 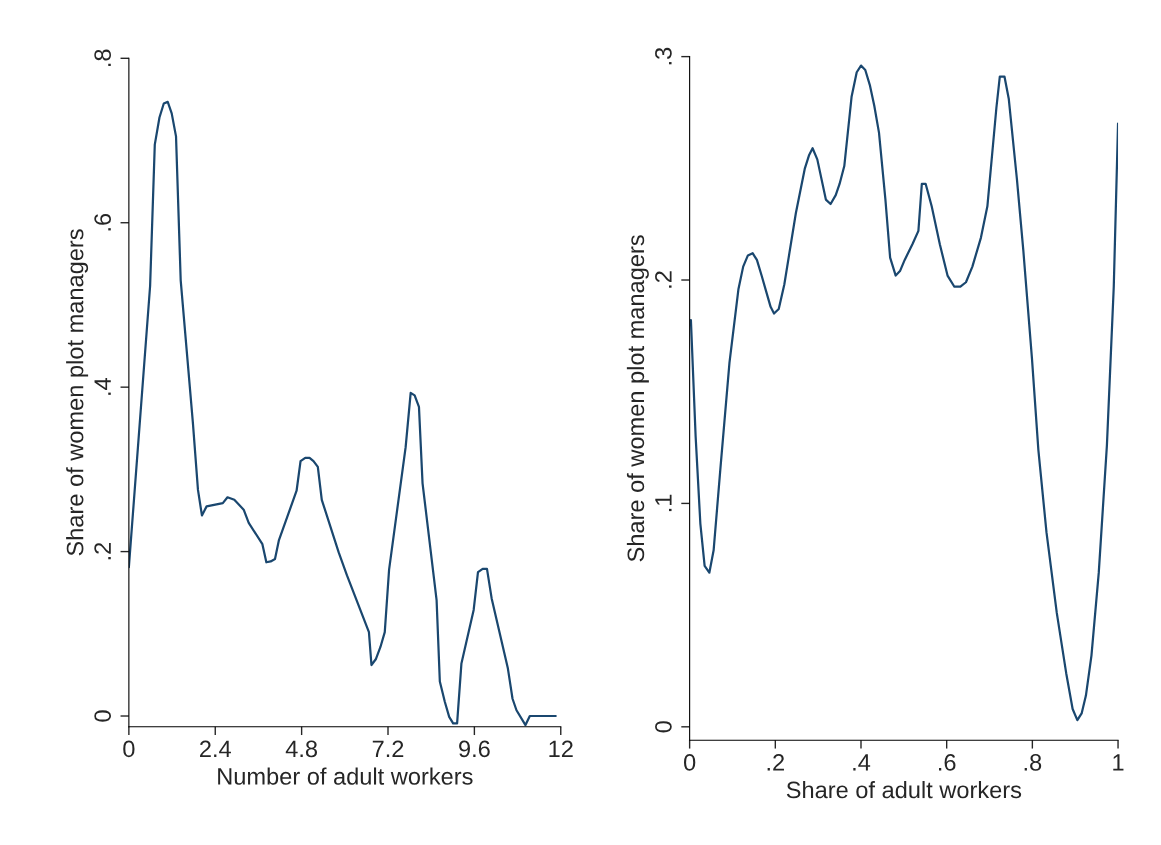 I want to click on x-tick-label: 4.8, so click(x=301, y=749).